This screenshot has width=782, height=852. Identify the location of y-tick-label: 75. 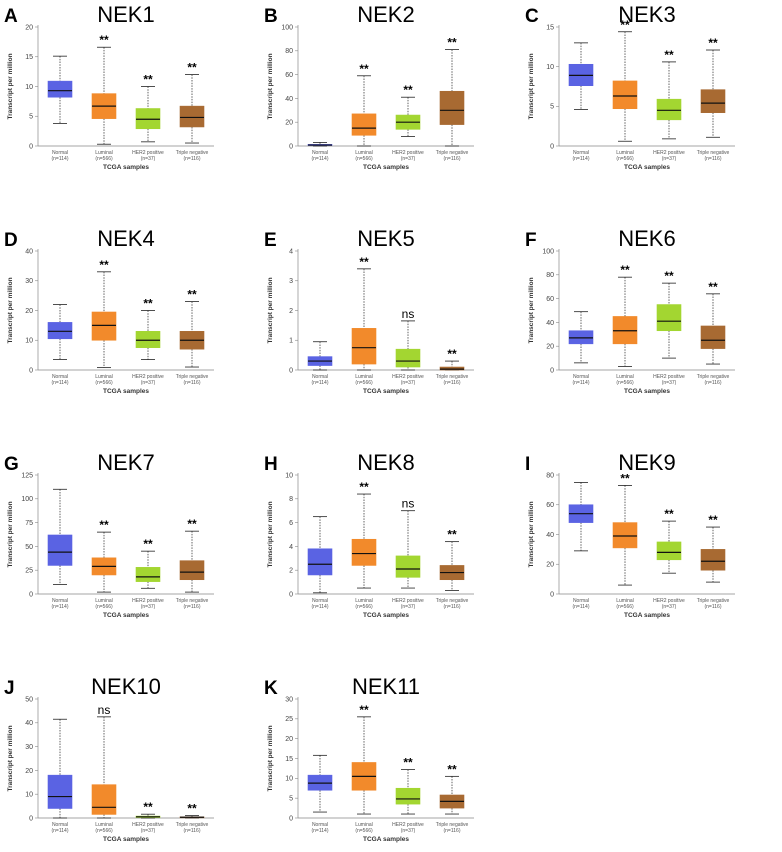
(29, 523).